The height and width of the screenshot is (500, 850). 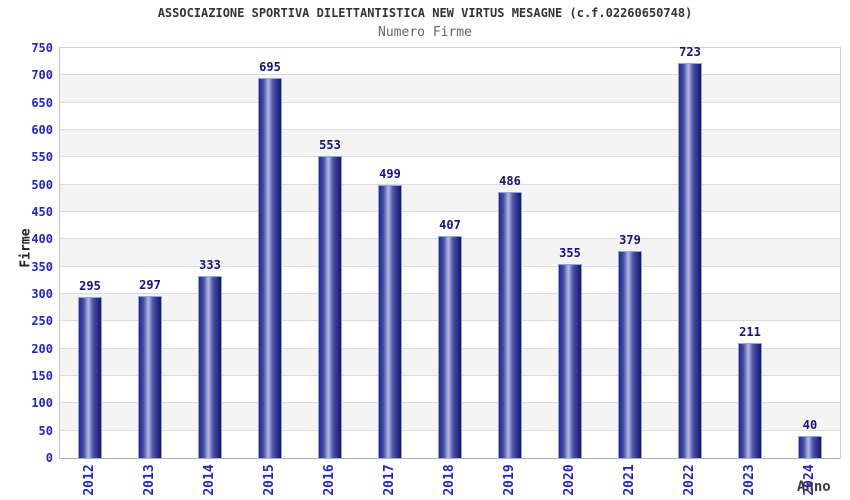 I want to click on y-tick-400: 400, so click(x=42, y=239).